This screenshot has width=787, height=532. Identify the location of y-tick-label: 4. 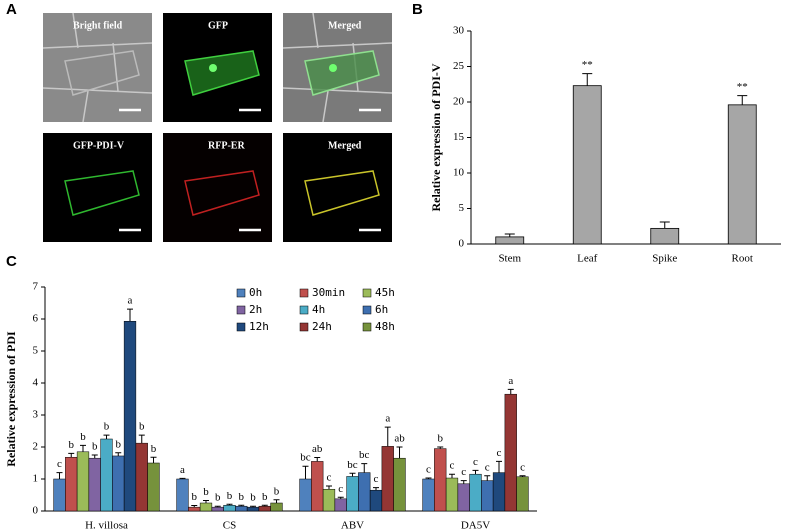
(36, 383).